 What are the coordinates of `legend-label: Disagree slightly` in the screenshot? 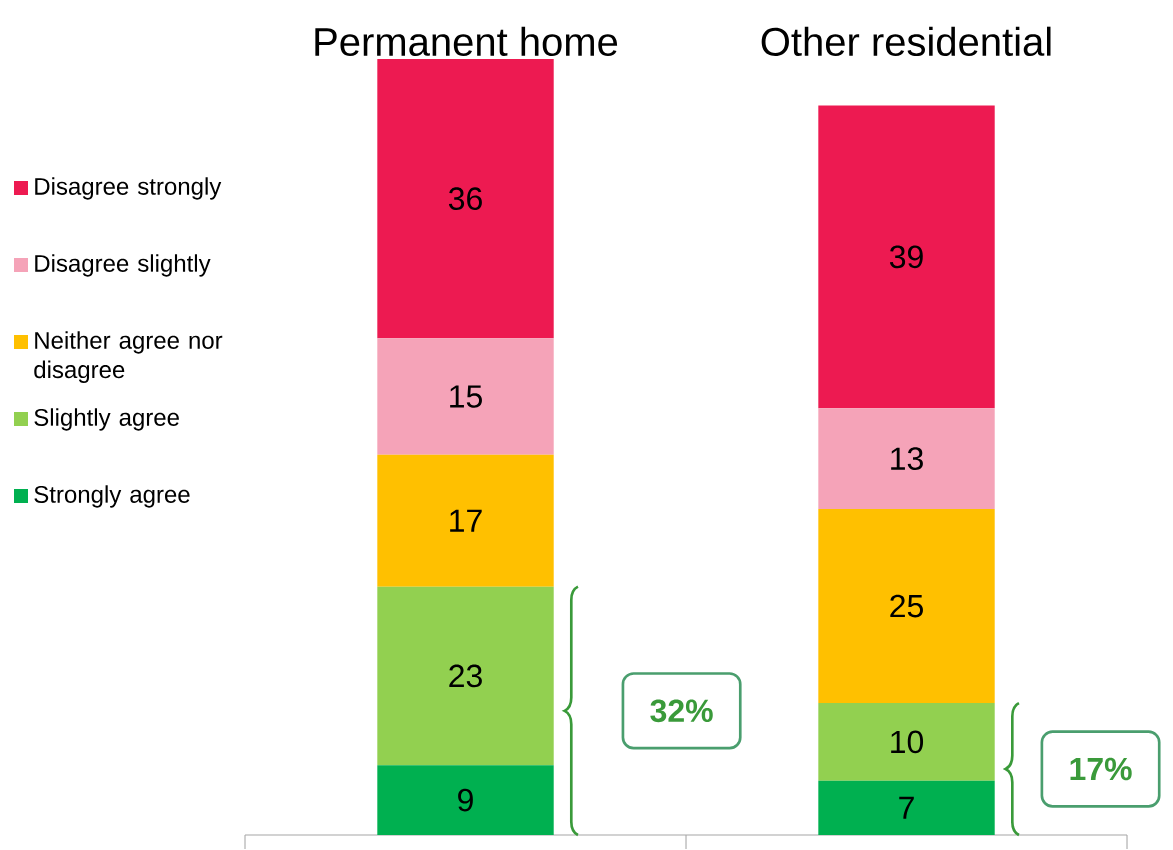 It's located at (123, 265).